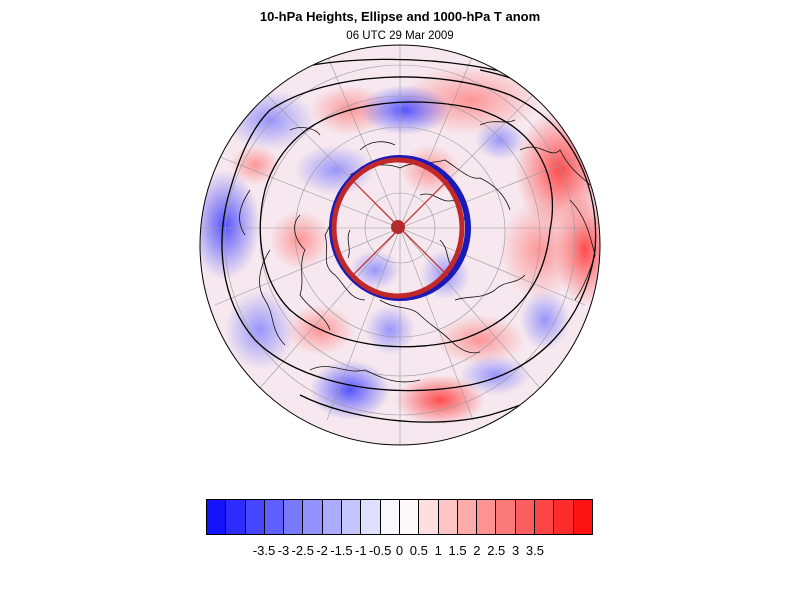  What do you see at coordinates (264, 550) in the screenshot?
I see `colorbar-tick-label: -3.5` at bounding box center [264, 550].